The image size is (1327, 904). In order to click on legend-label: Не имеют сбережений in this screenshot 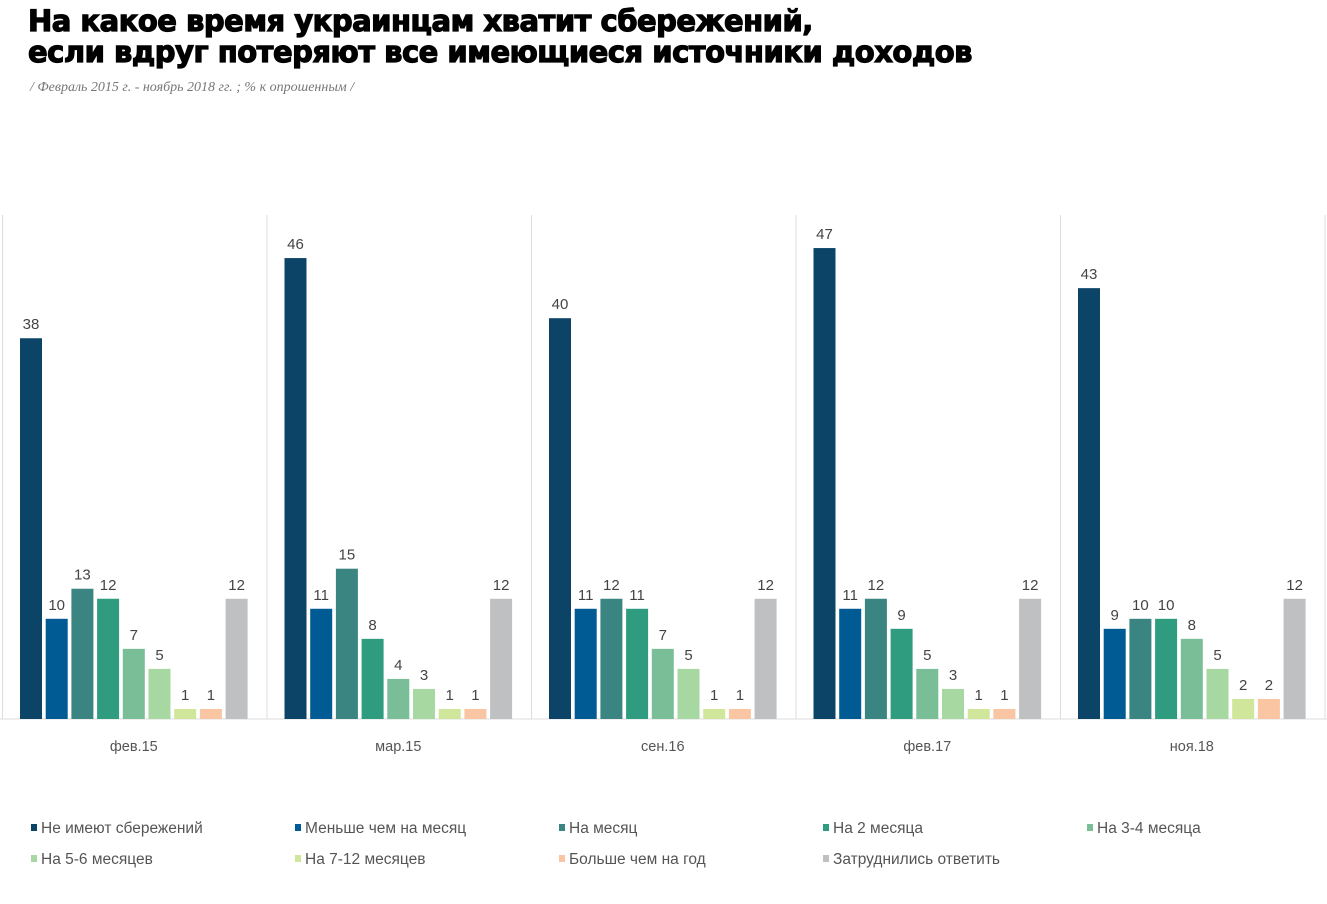, I will do `click(122, 828)`.